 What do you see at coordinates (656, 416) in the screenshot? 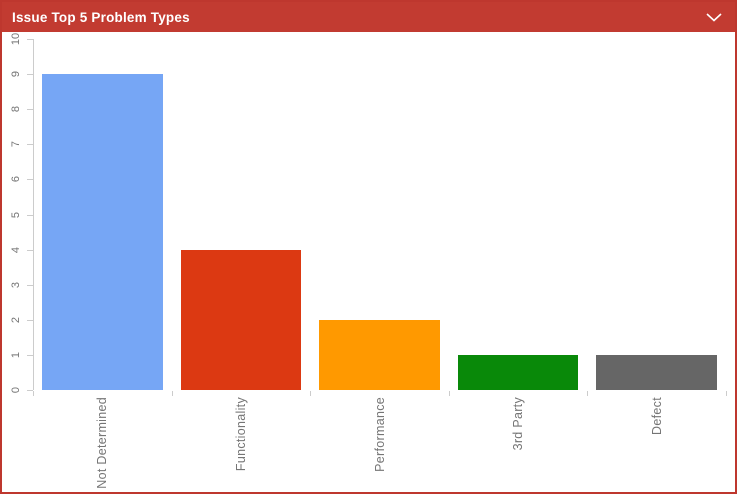
I see `x-axis-label-defect: Defect` at bounding box center [656, 416].